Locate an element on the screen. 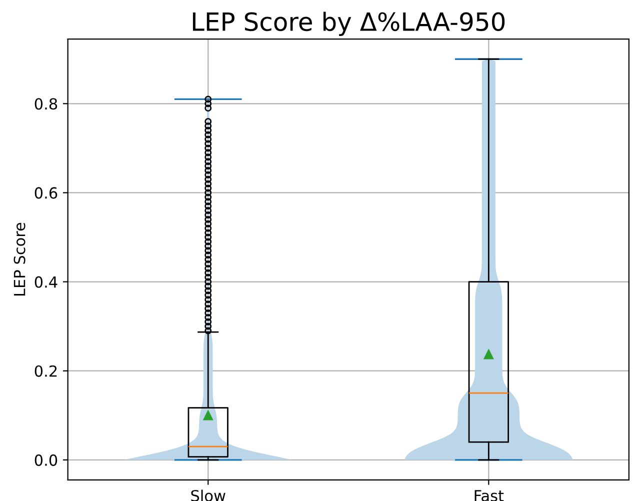  y-tick-label: 0.8 is located at coordinates (46, 104).